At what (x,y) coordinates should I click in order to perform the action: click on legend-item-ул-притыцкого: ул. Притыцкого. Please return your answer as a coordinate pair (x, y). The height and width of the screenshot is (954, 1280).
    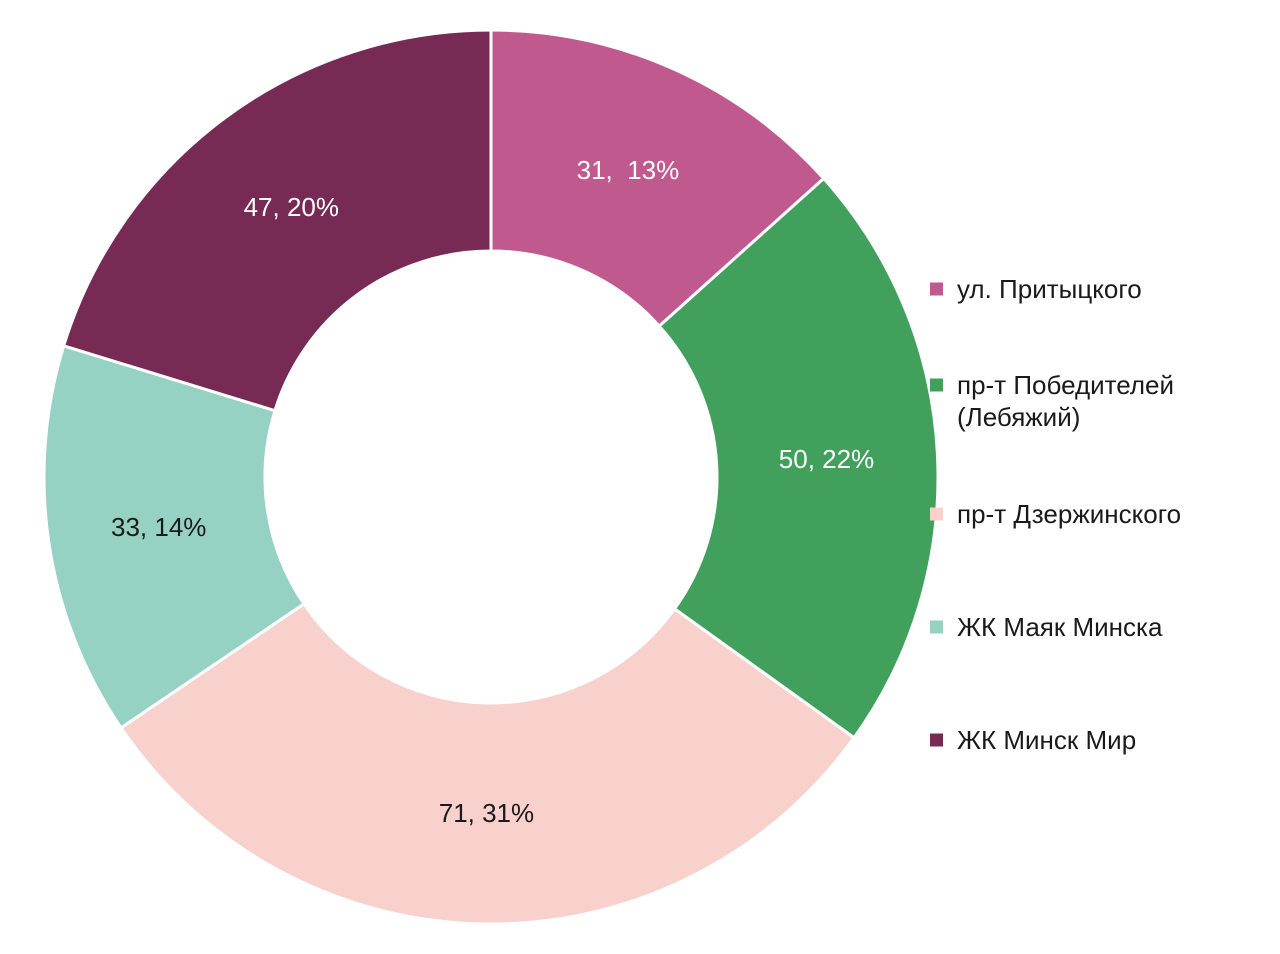
    Looking at the image, I should click on (1036, 289).